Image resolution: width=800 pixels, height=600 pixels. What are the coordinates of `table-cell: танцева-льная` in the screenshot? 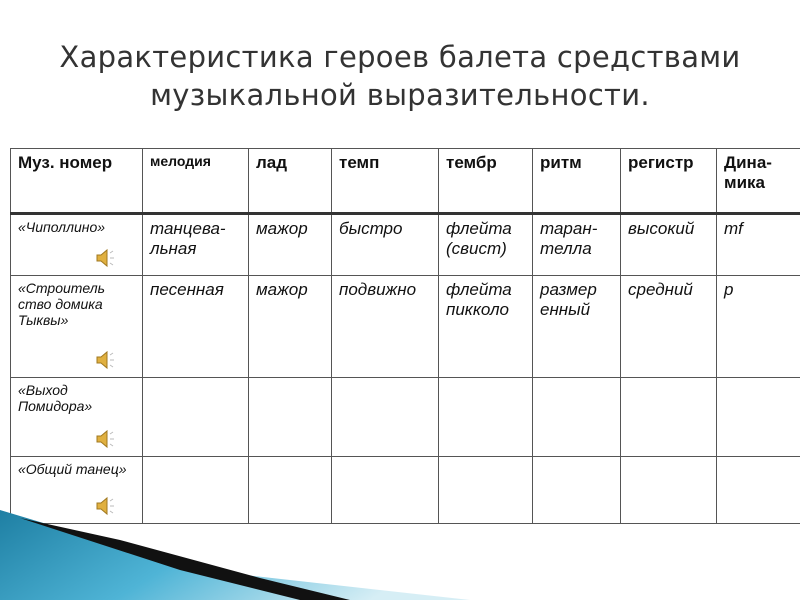 It's located at (195, 244).